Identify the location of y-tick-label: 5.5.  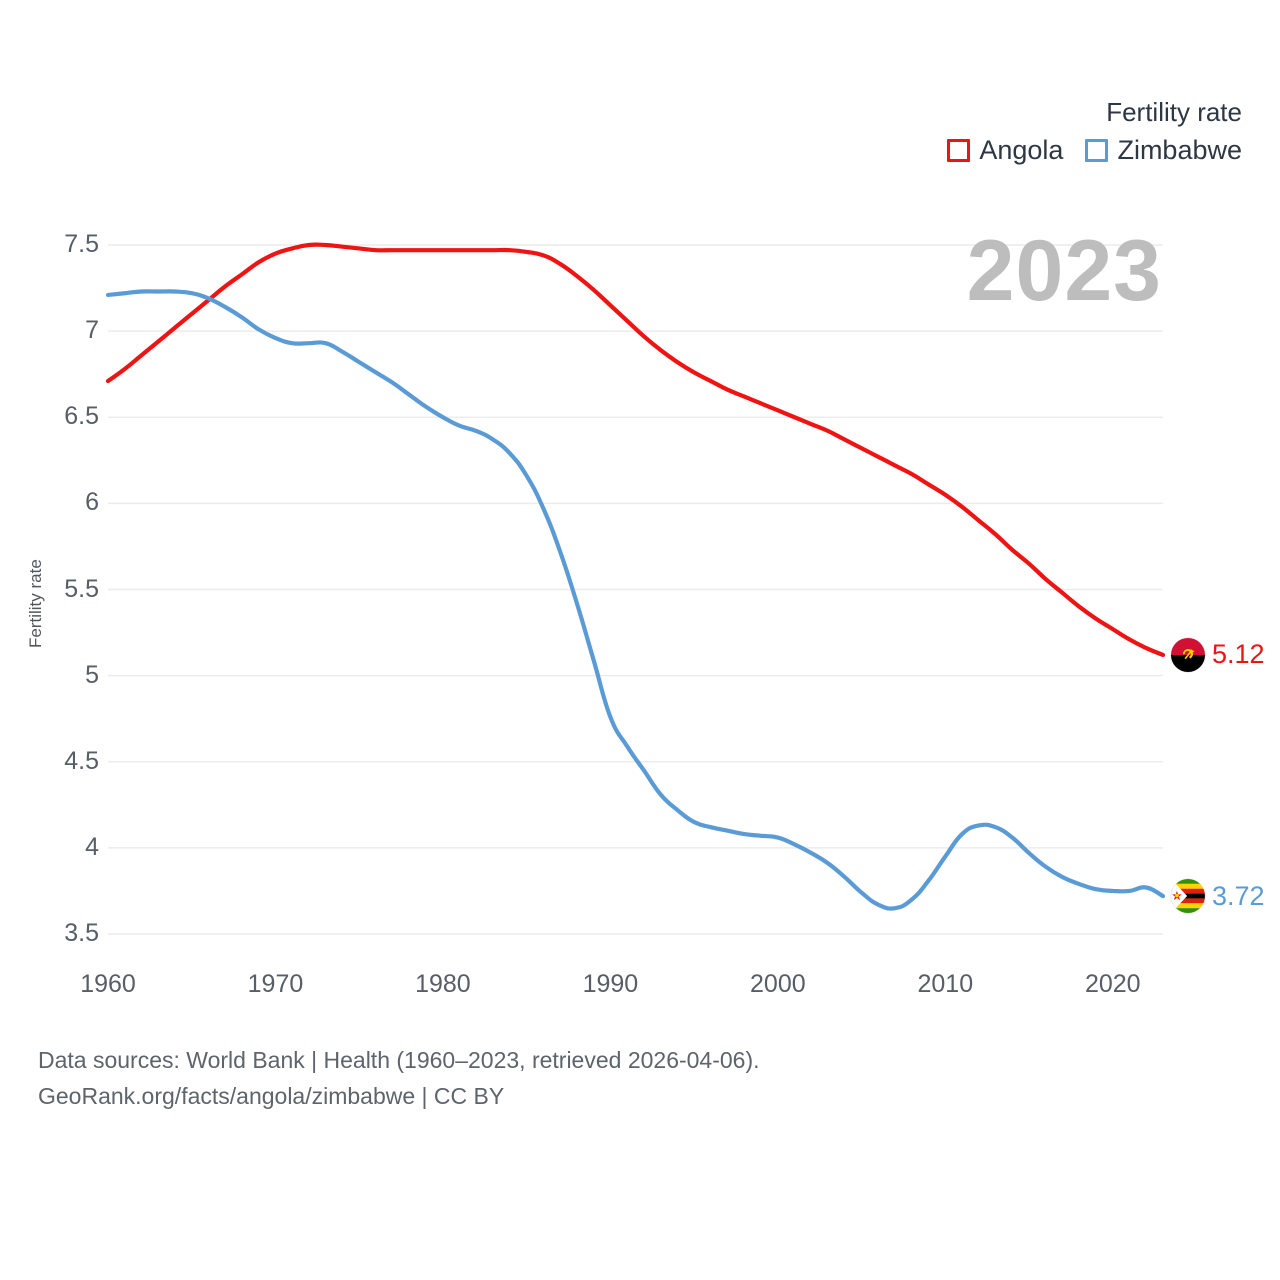
(81, 588).